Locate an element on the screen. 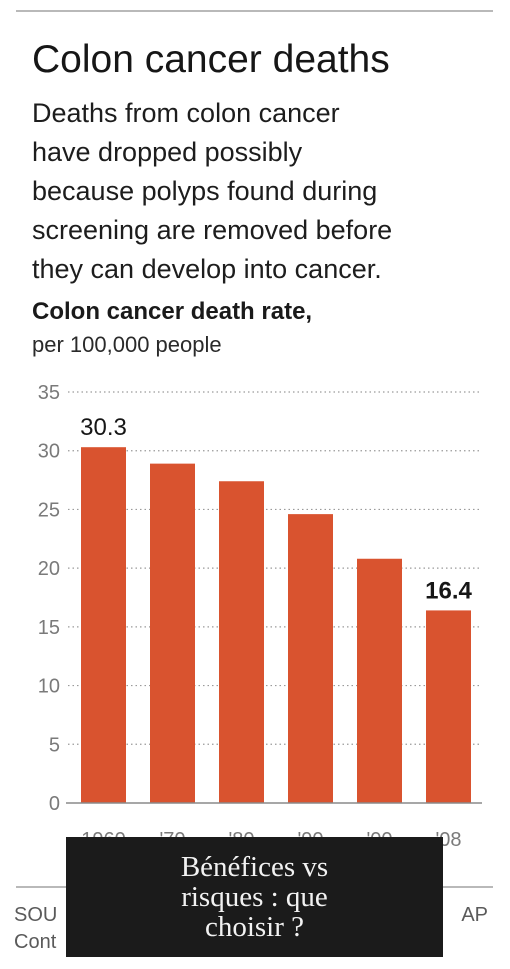  y-tick-label: 10 is located at coordinates (49, 687).